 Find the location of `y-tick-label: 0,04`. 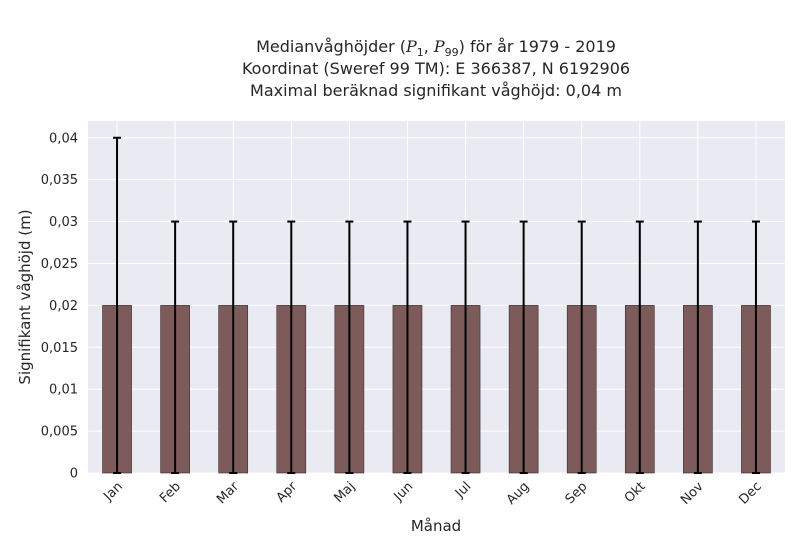

y-tick-label: 0,04 is located at coordinates (63, 138).